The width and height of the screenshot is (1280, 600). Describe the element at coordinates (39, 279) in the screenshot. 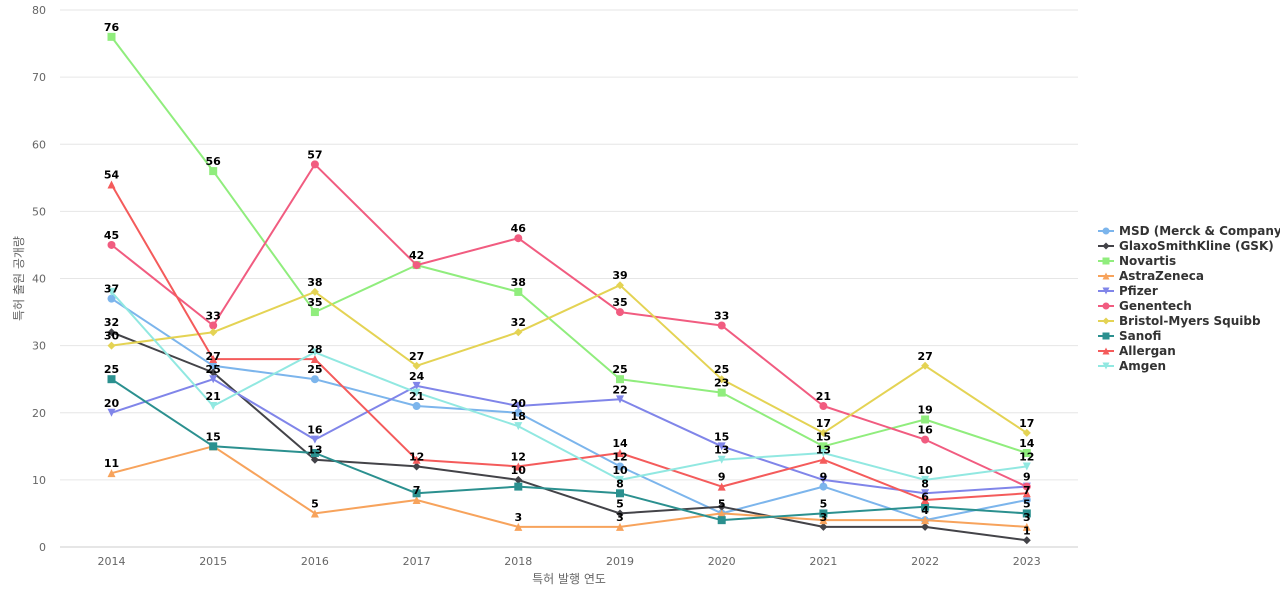

I see `y-tick-label: 40` at that location.